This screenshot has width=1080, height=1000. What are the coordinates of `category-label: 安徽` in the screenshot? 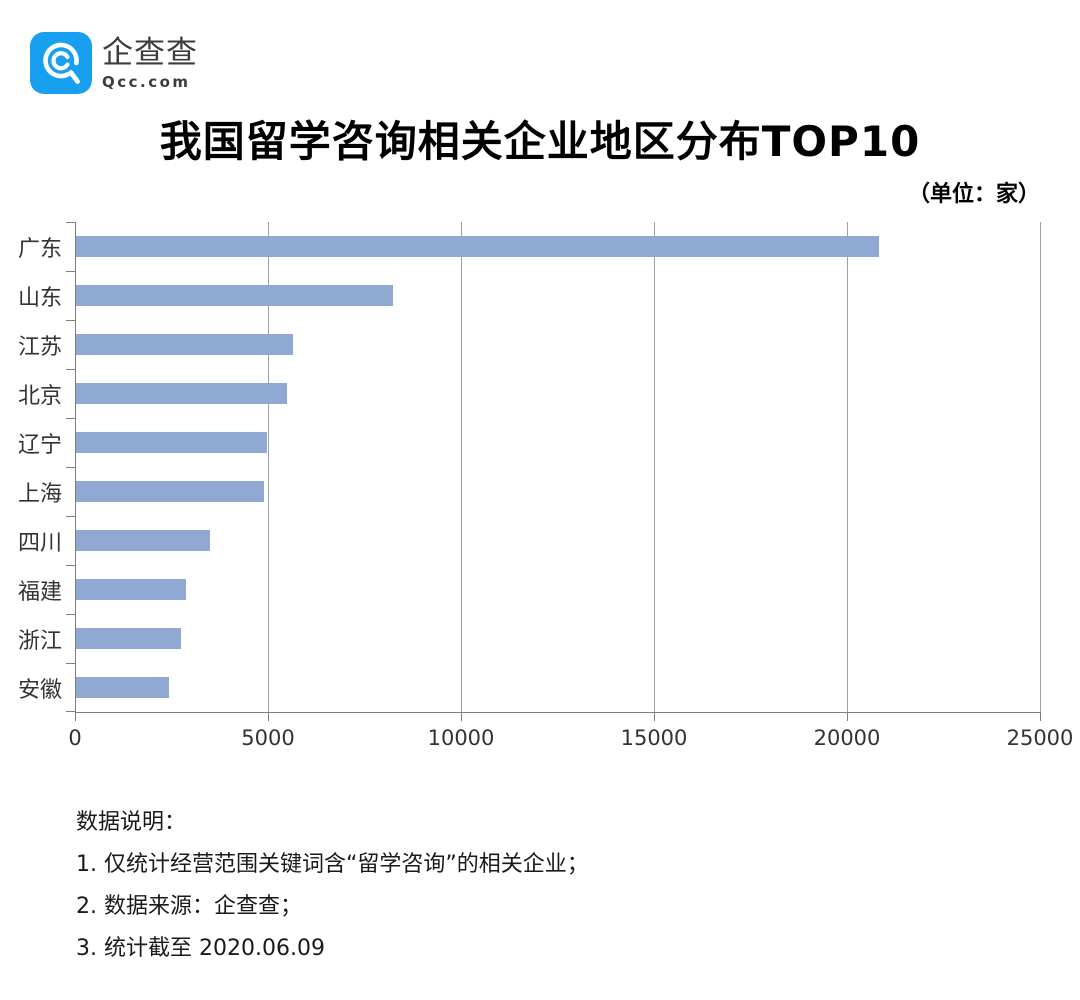 It's located at (39, 690).